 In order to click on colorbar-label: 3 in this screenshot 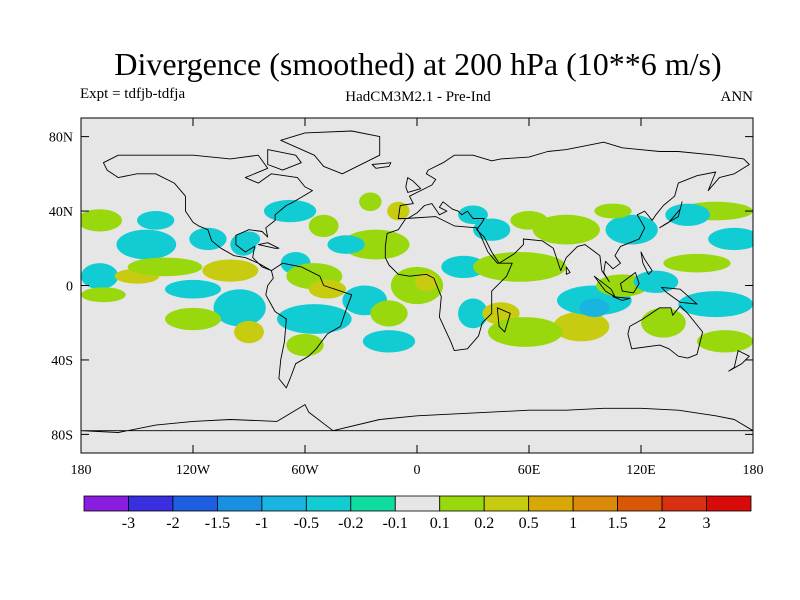, I will do `click(707, 523)`.